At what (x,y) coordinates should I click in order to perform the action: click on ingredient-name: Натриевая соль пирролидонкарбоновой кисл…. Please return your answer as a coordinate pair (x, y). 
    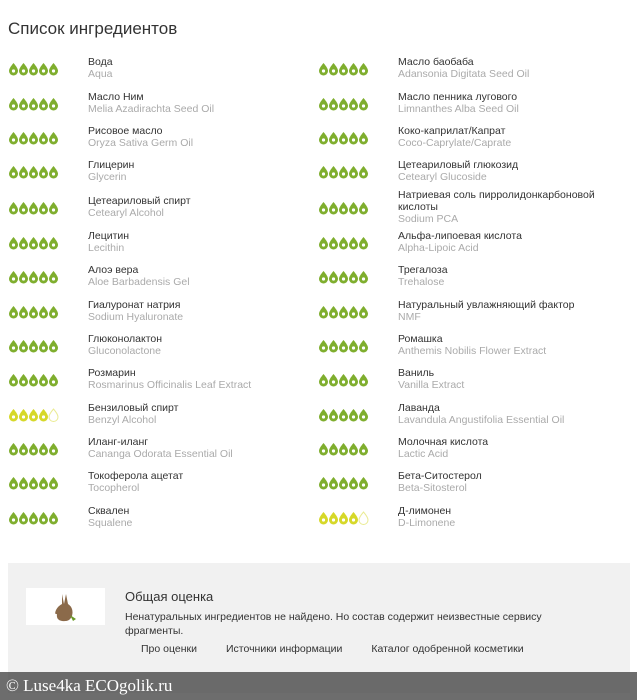
    Looking at the image, I should click on (496, 200).